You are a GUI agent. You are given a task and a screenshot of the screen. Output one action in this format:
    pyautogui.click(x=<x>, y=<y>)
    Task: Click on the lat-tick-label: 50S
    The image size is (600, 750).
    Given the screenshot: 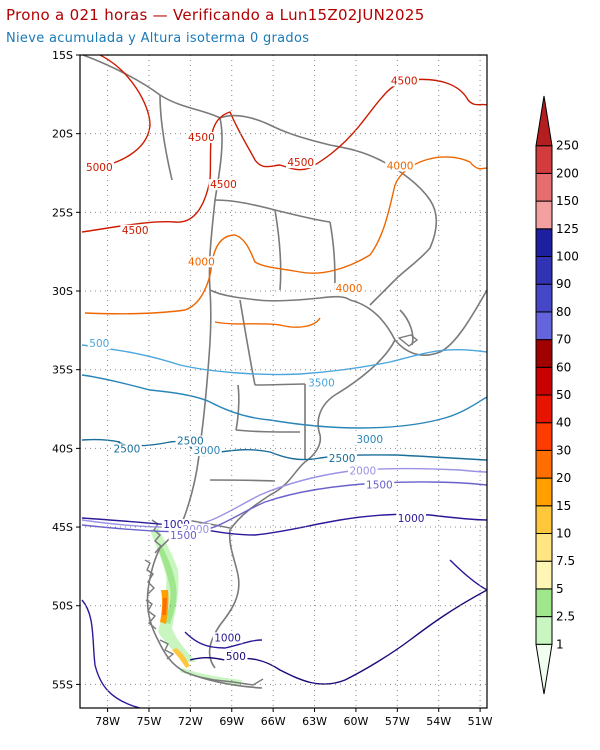 What is the action you would take?
    pyautogui.click(x=62, y=606)
    